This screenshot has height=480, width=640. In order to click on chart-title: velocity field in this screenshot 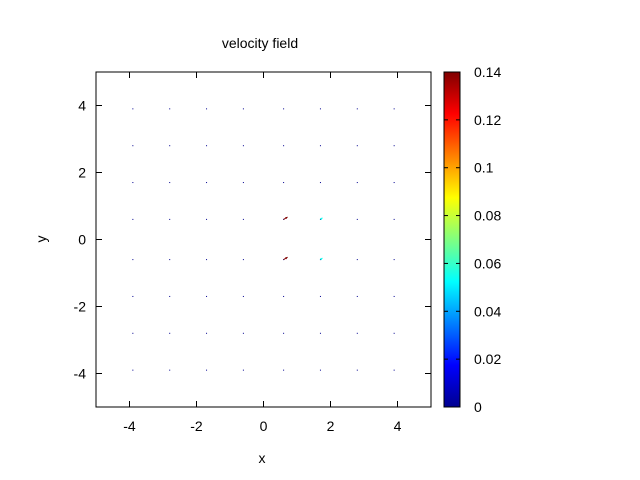, I will do `click(260, 43)`.